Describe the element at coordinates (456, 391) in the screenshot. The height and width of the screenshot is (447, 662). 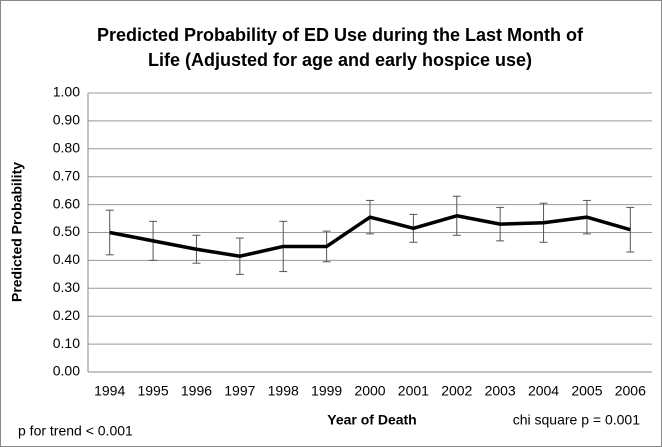
I see `x-tick-label: 2002` at that location.